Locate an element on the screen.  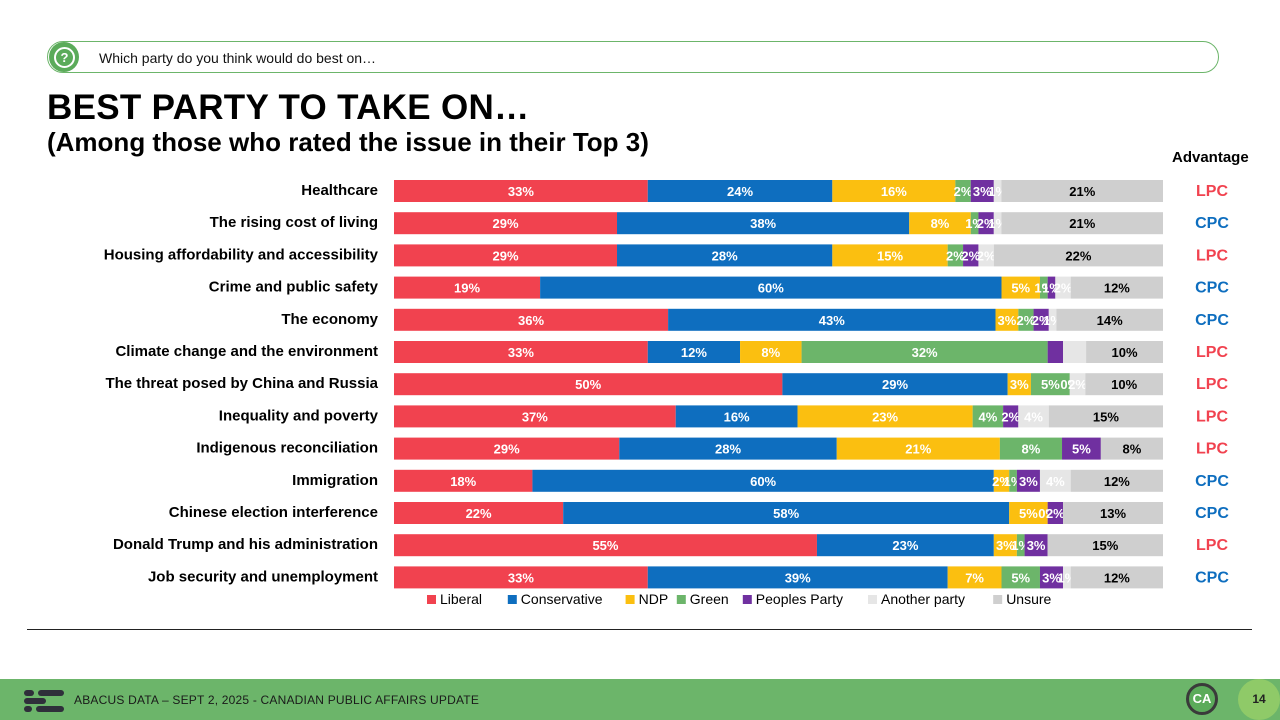
question-banner is located at coordinates (633, 57).